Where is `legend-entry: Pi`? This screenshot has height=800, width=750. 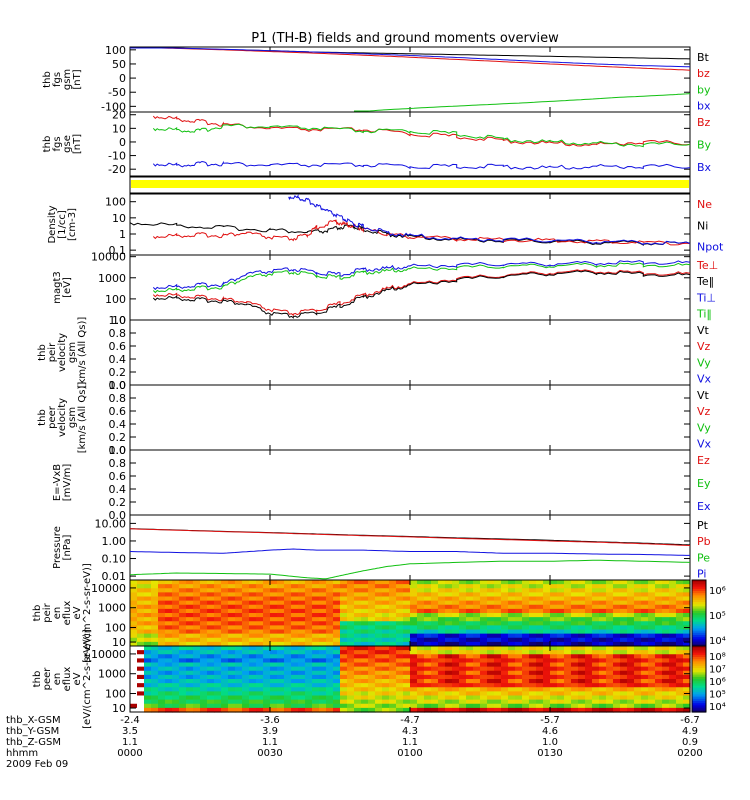
legend-entry: Pi is located at coordinates (701, 574).